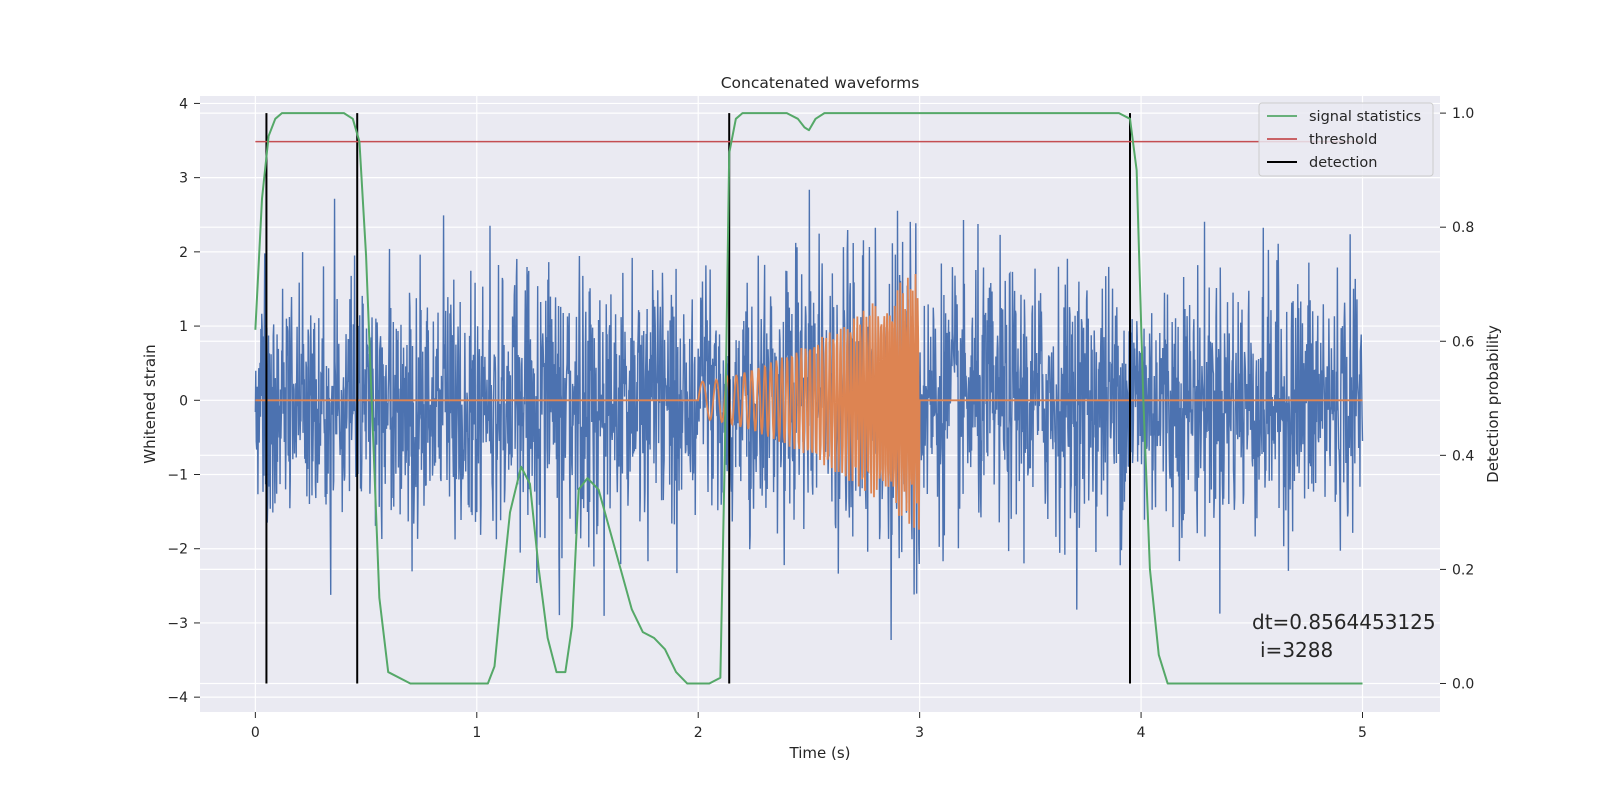 The width and height of the screenshot is (1600, 800). Describe the element at coordinates (1463, 342) in the screenshot. I see `y2-tick-label: 0.6` at that location.